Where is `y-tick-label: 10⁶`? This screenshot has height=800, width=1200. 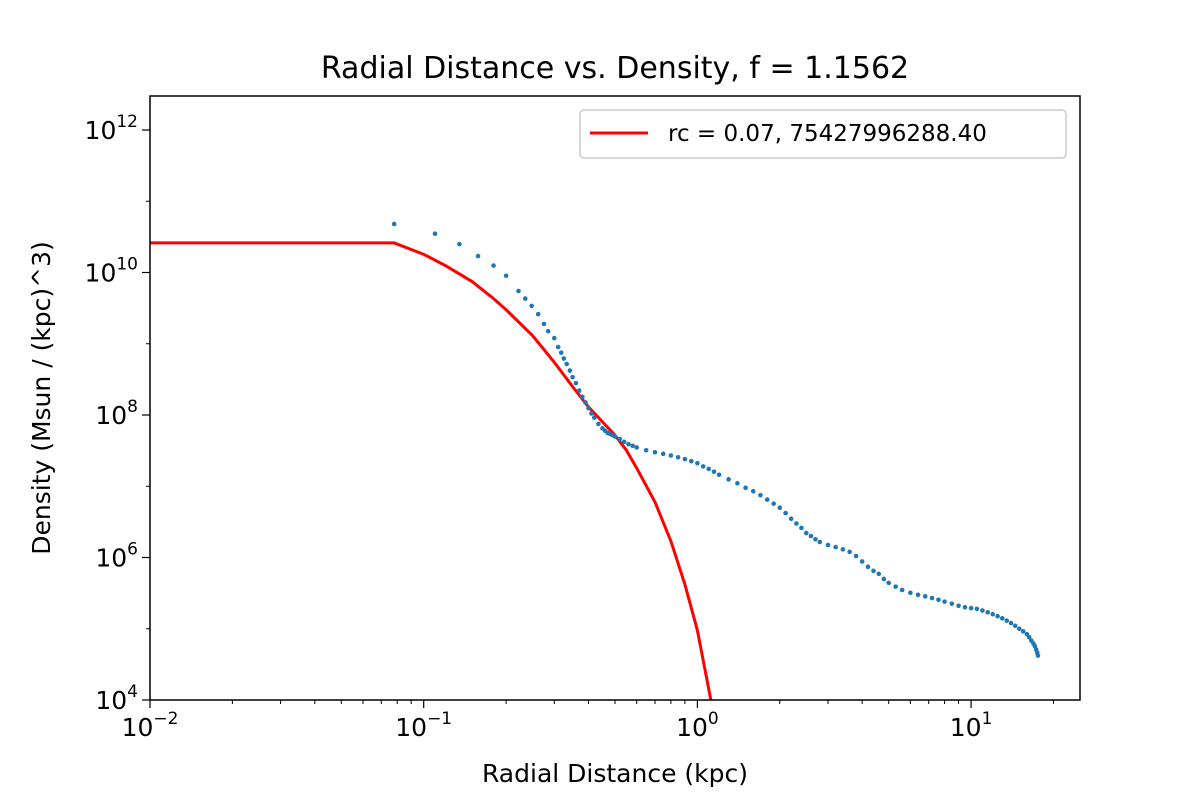
y-tick-label: 10⁶ is located at coordinates (116, 555).